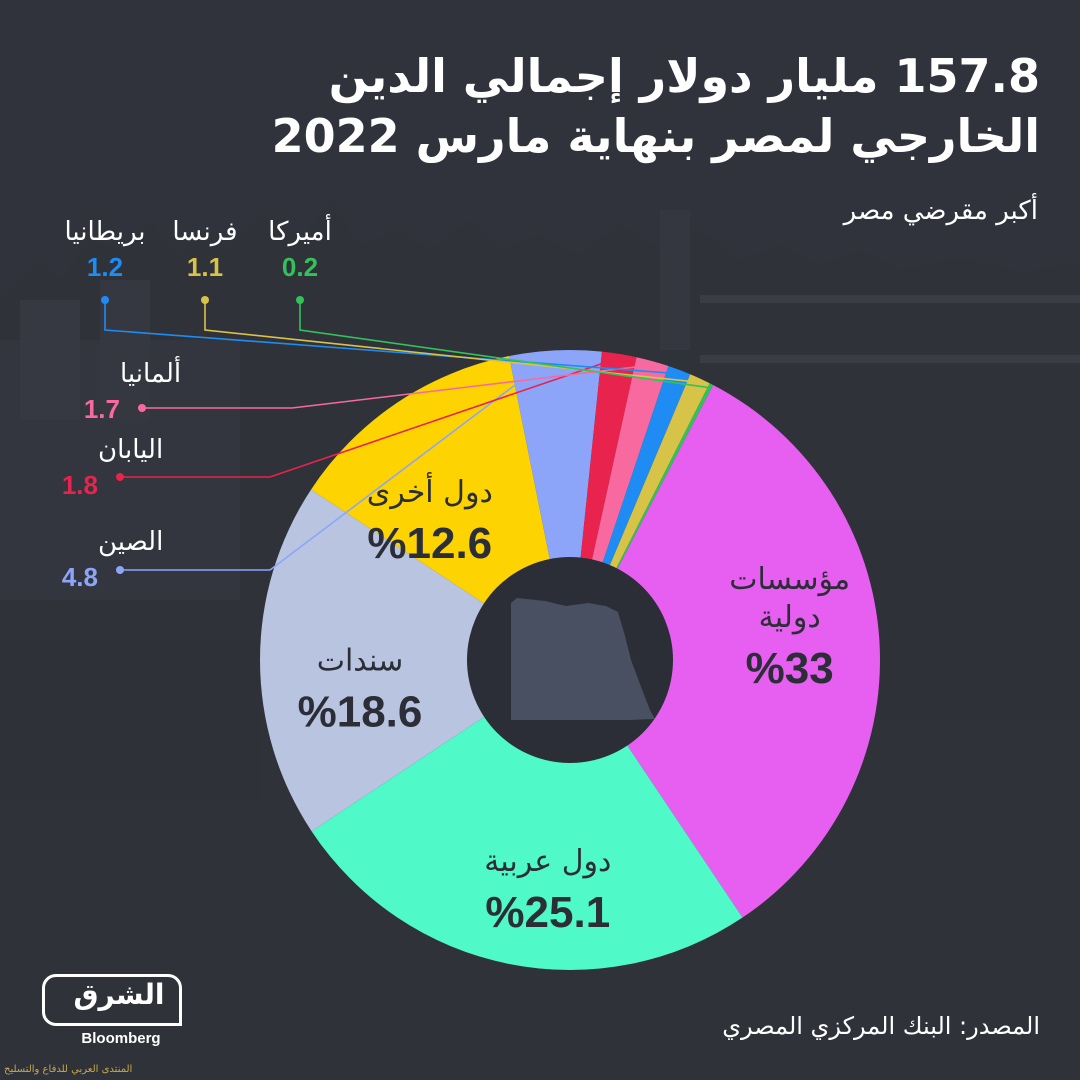  Describe the element at coordinates (430, 490) in the screenshot. I see `slice-label-other: دول أخرى` at that location.